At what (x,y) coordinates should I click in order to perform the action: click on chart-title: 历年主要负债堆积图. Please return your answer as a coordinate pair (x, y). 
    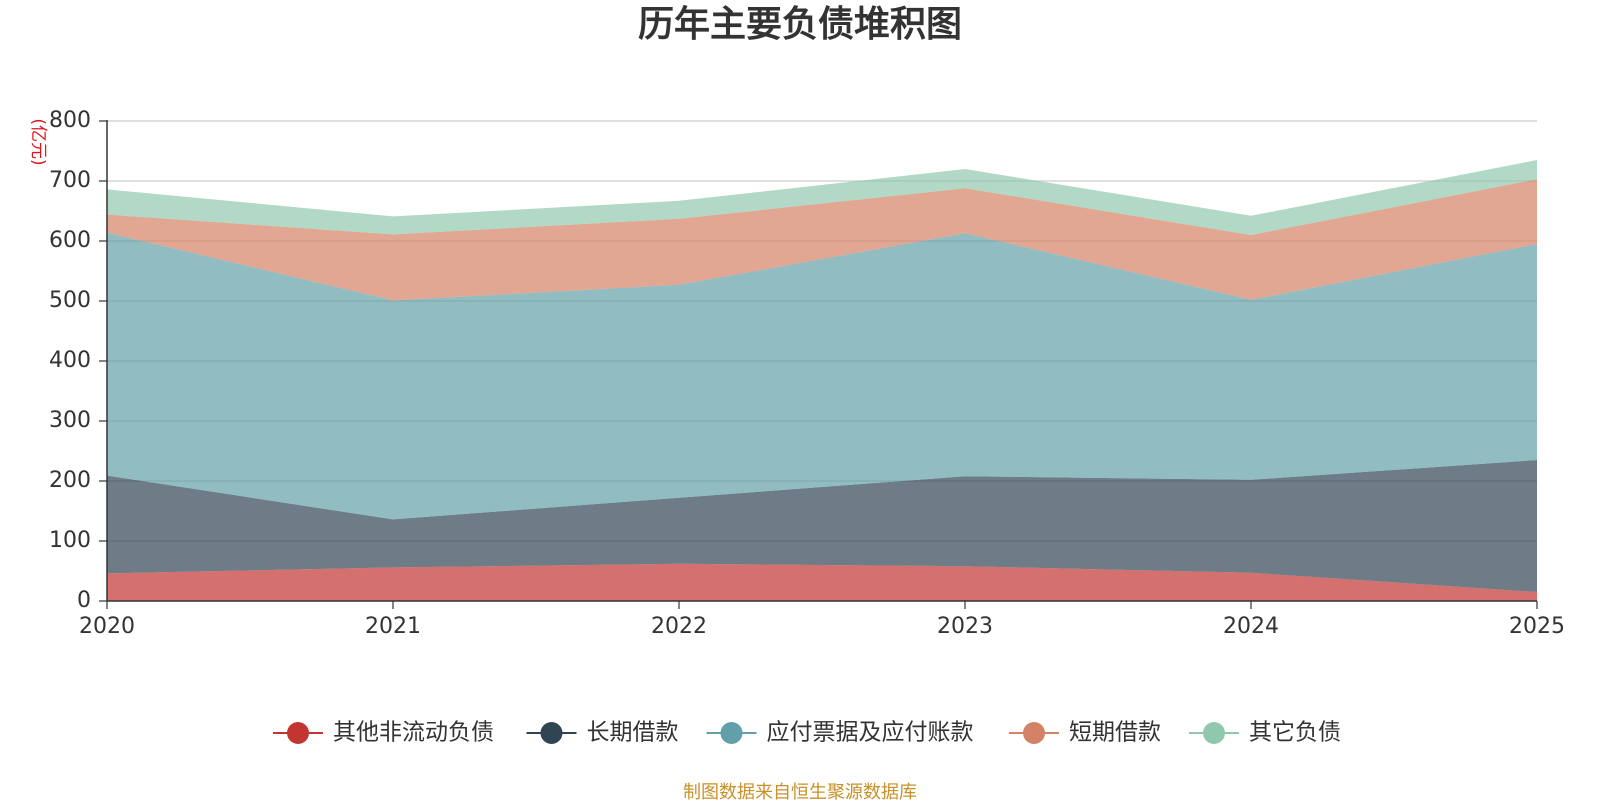
    Looking at the image, I should click on (800, 24).